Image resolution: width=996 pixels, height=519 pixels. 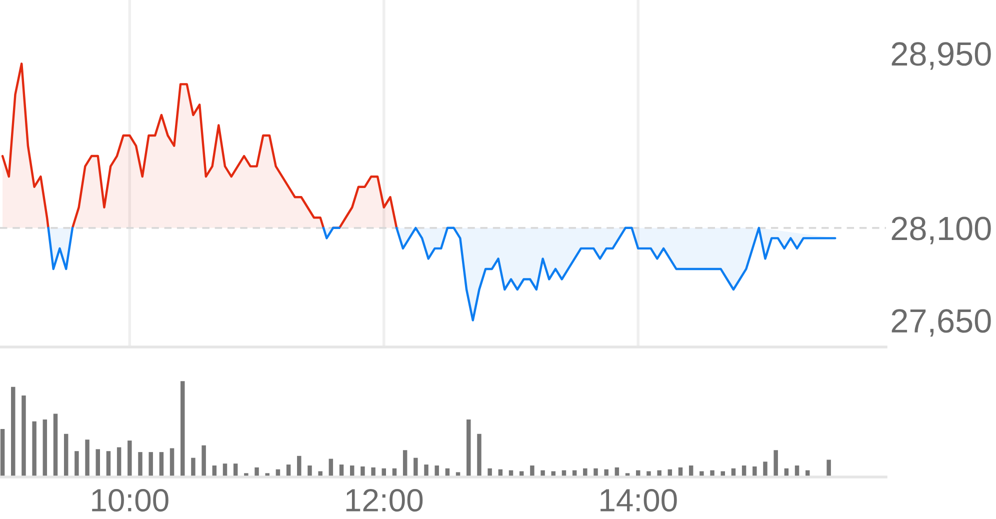 What do you see at coordinates (130, 500) in the screenshot?
I see `x-tick-label: 10:00` at bounding box center [130, 500].